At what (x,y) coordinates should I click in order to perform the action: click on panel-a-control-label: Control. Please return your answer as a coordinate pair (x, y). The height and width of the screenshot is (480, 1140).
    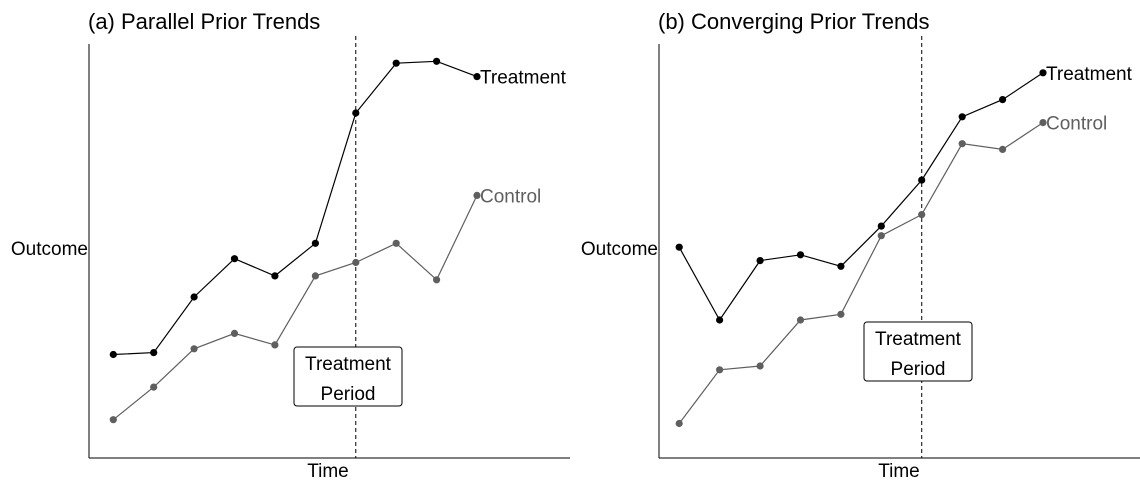
    Looking at the image, I should click on (510, 196).